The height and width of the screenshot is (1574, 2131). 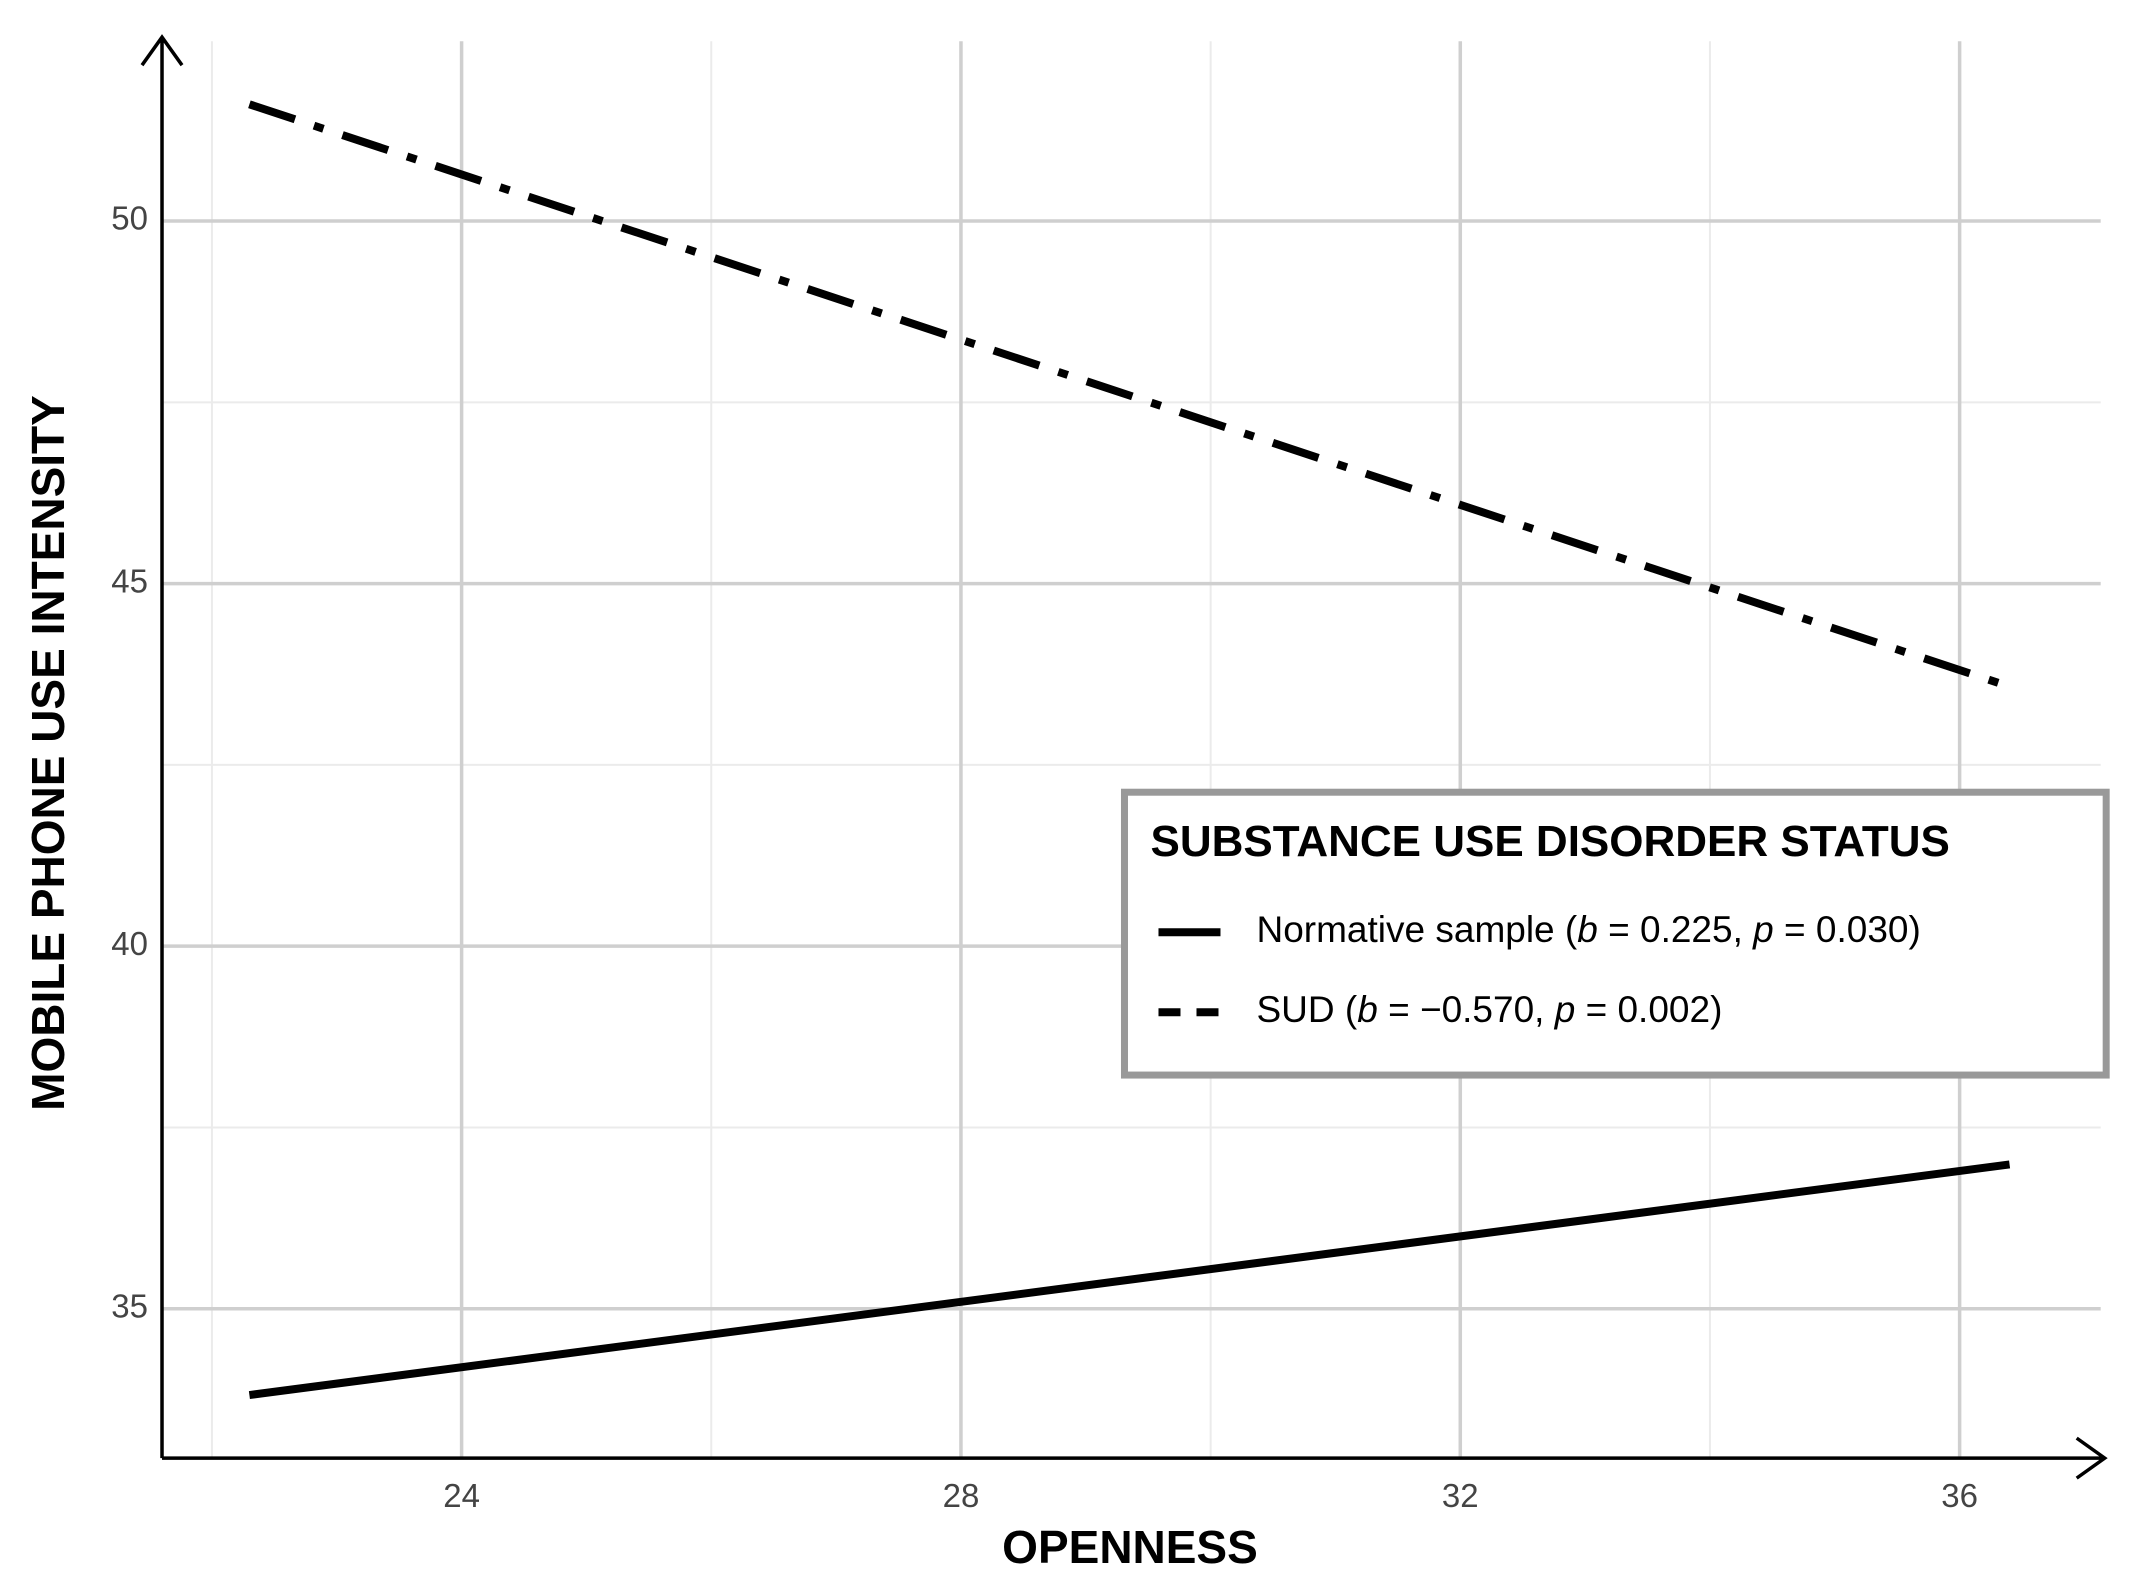 I want to click on legend-box, so click(x=1615, y=933).